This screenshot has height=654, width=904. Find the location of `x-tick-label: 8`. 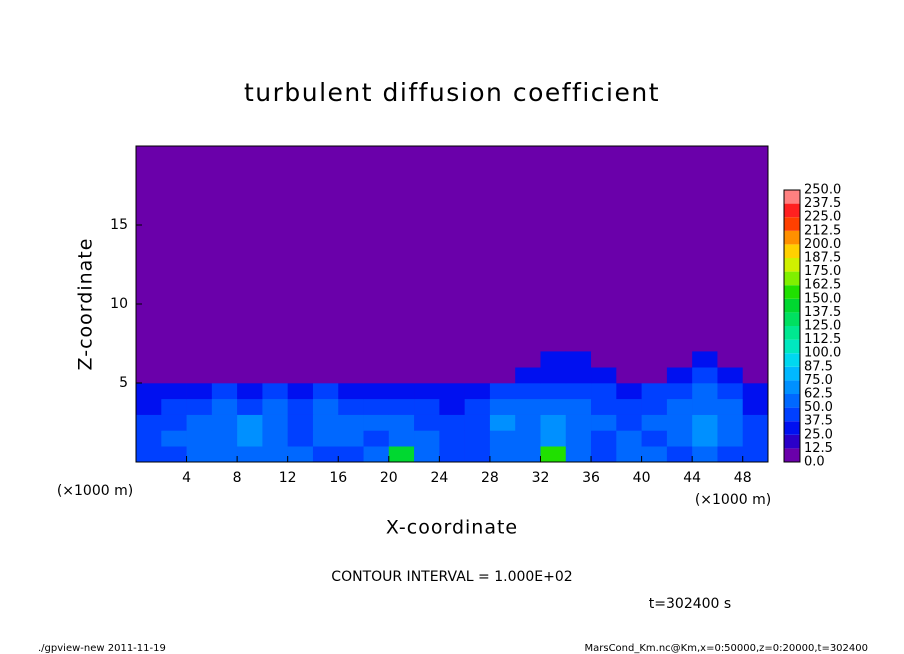

x-tick-label: 8 is located at coordinates (237, 478).